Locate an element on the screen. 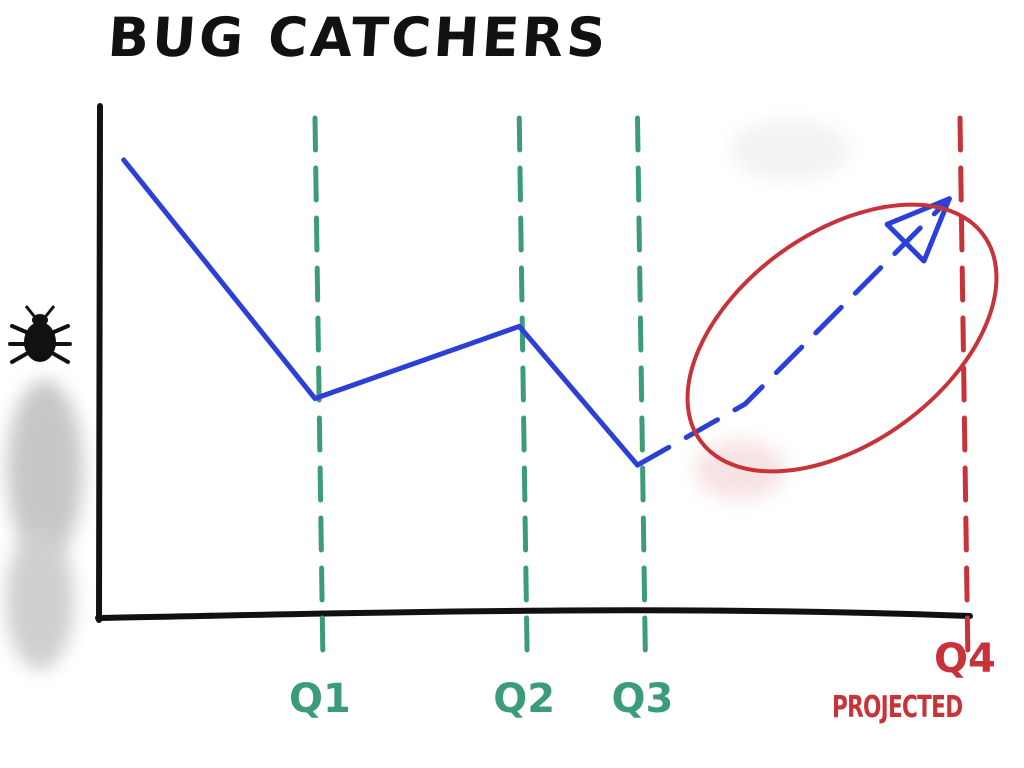 Image resolution: width=1024 pixels, height=768 pixels. smudge-left-upper is located at coordinates (45, 470).